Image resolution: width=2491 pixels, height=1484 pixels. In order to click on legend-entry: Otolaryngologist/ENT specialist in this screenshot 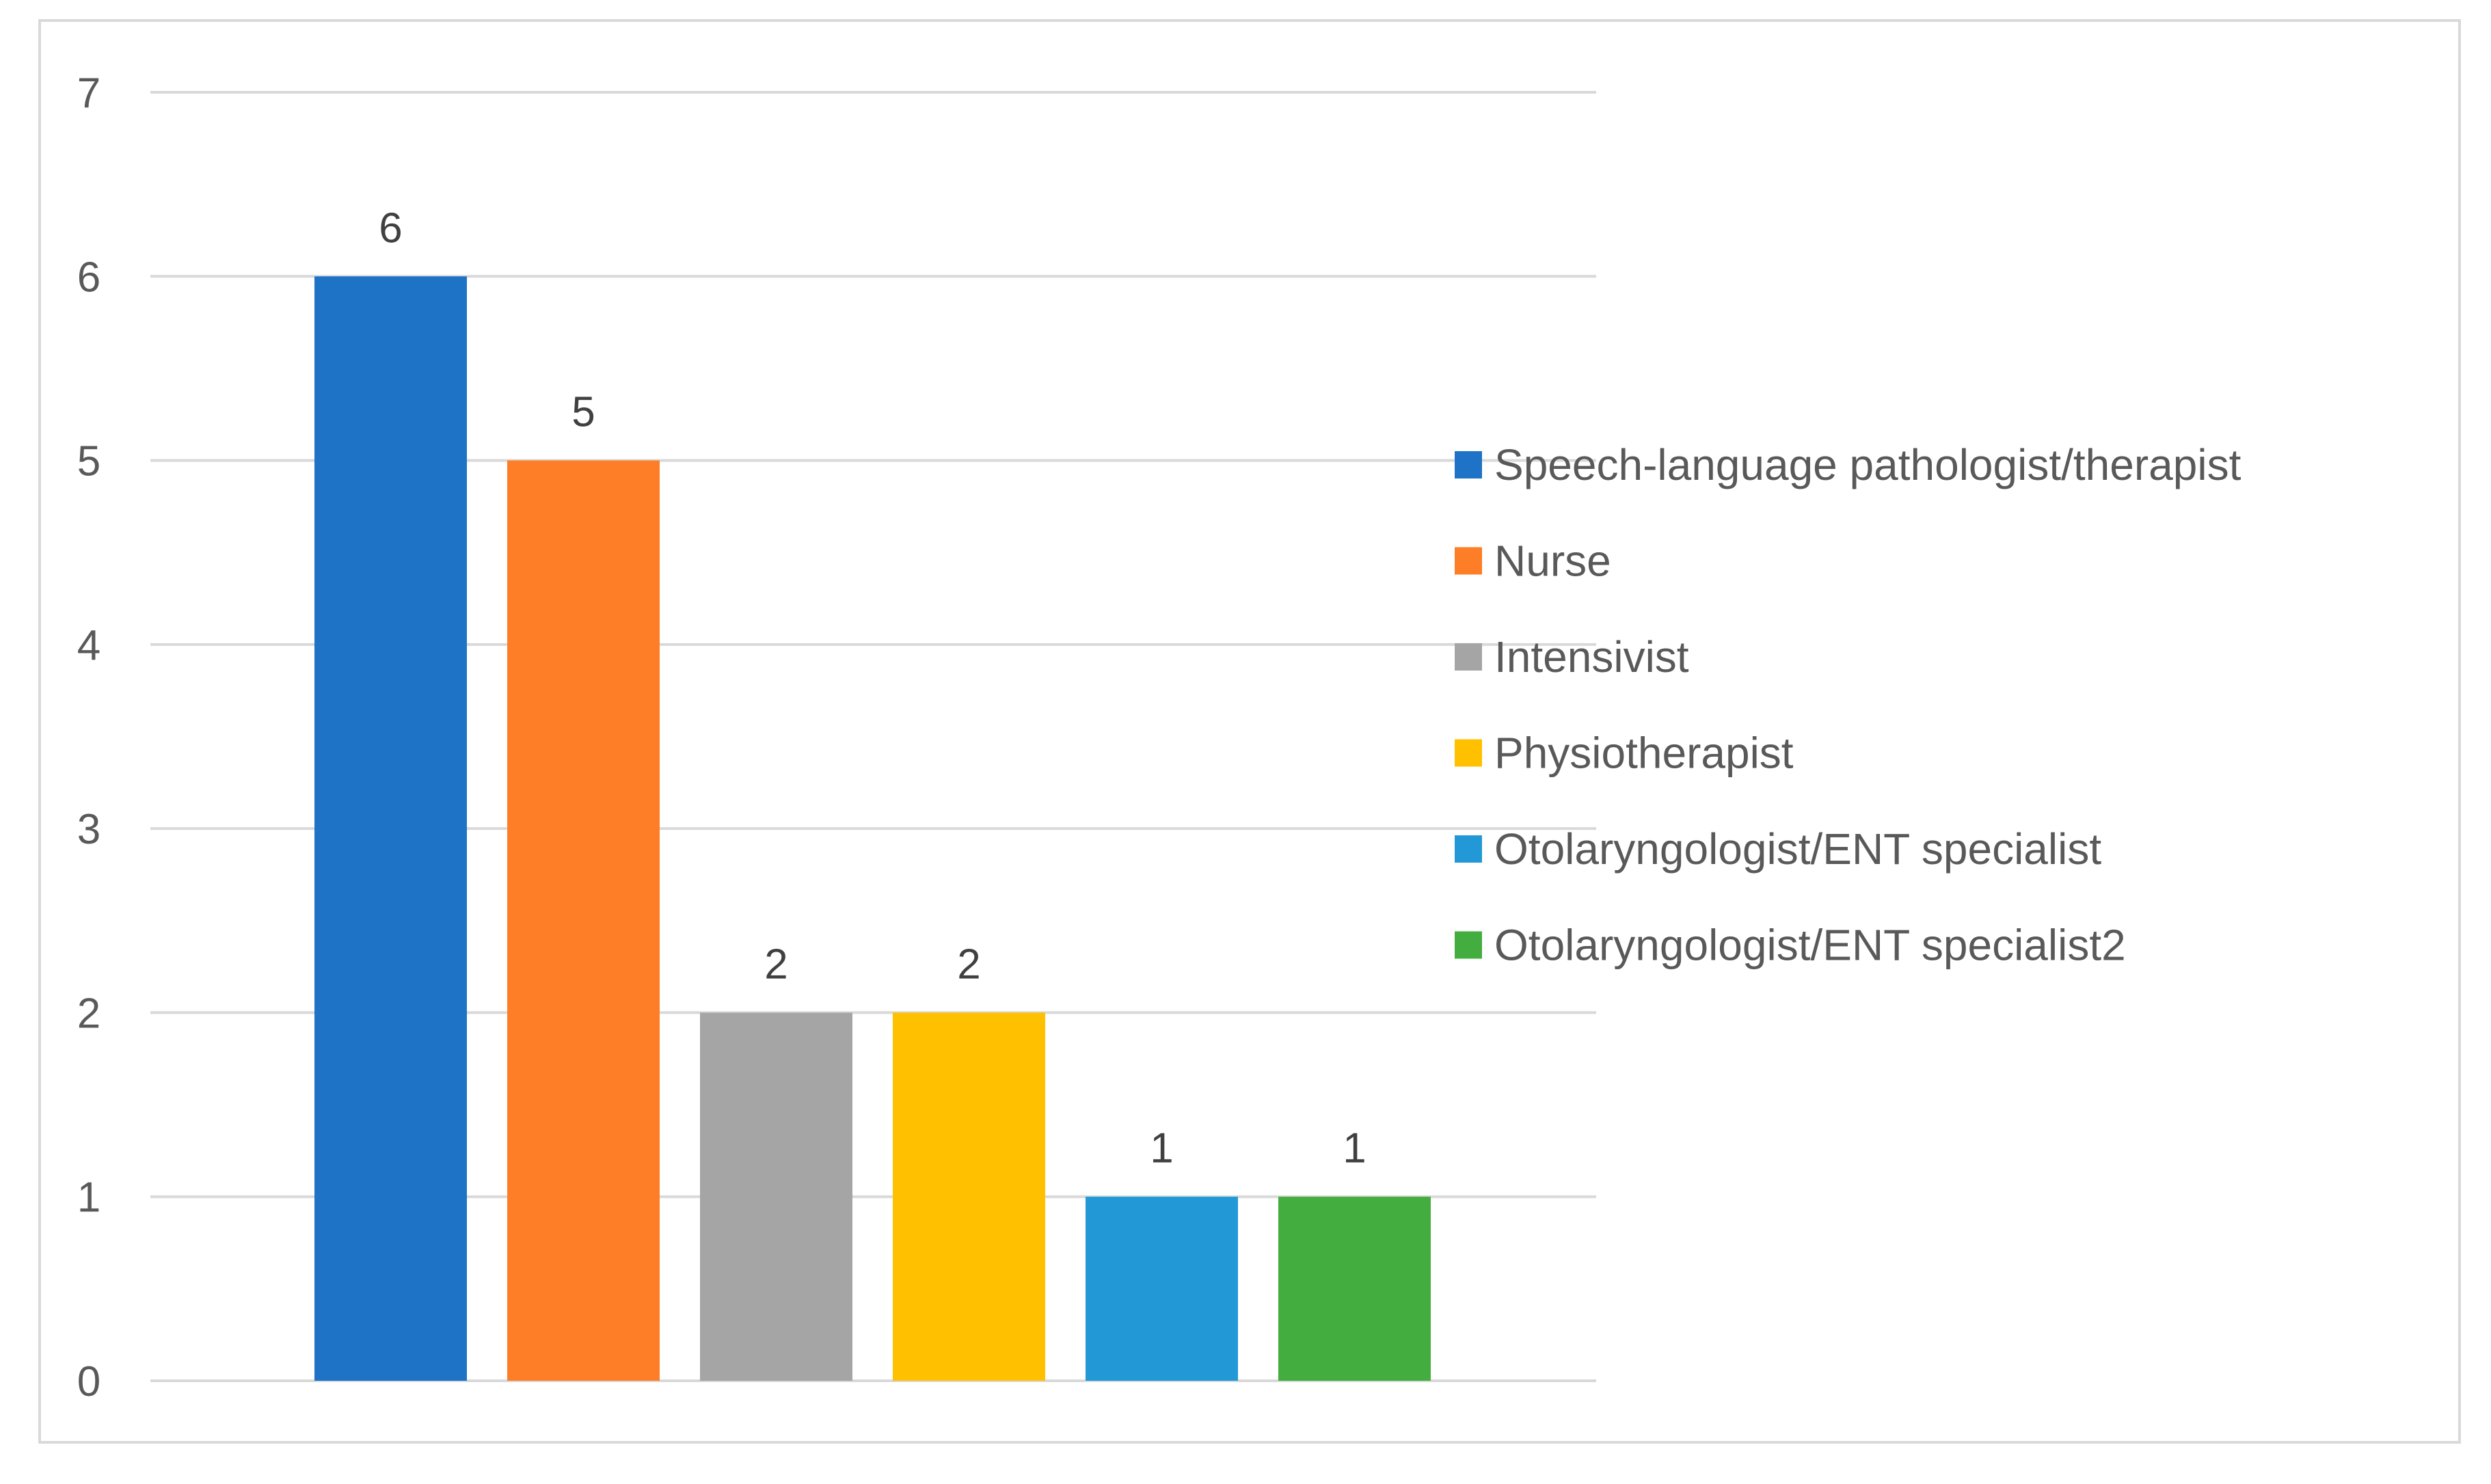, I will do `click(1778, 849)`.